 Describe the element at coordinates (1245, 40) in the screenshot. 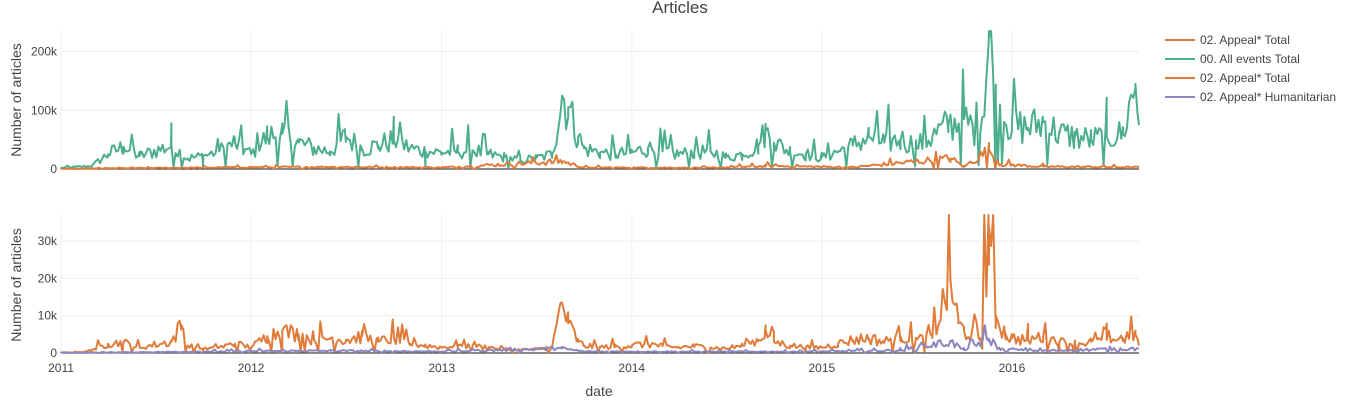

I see `legend-label-0: 02. Appeal* Total` at that location.